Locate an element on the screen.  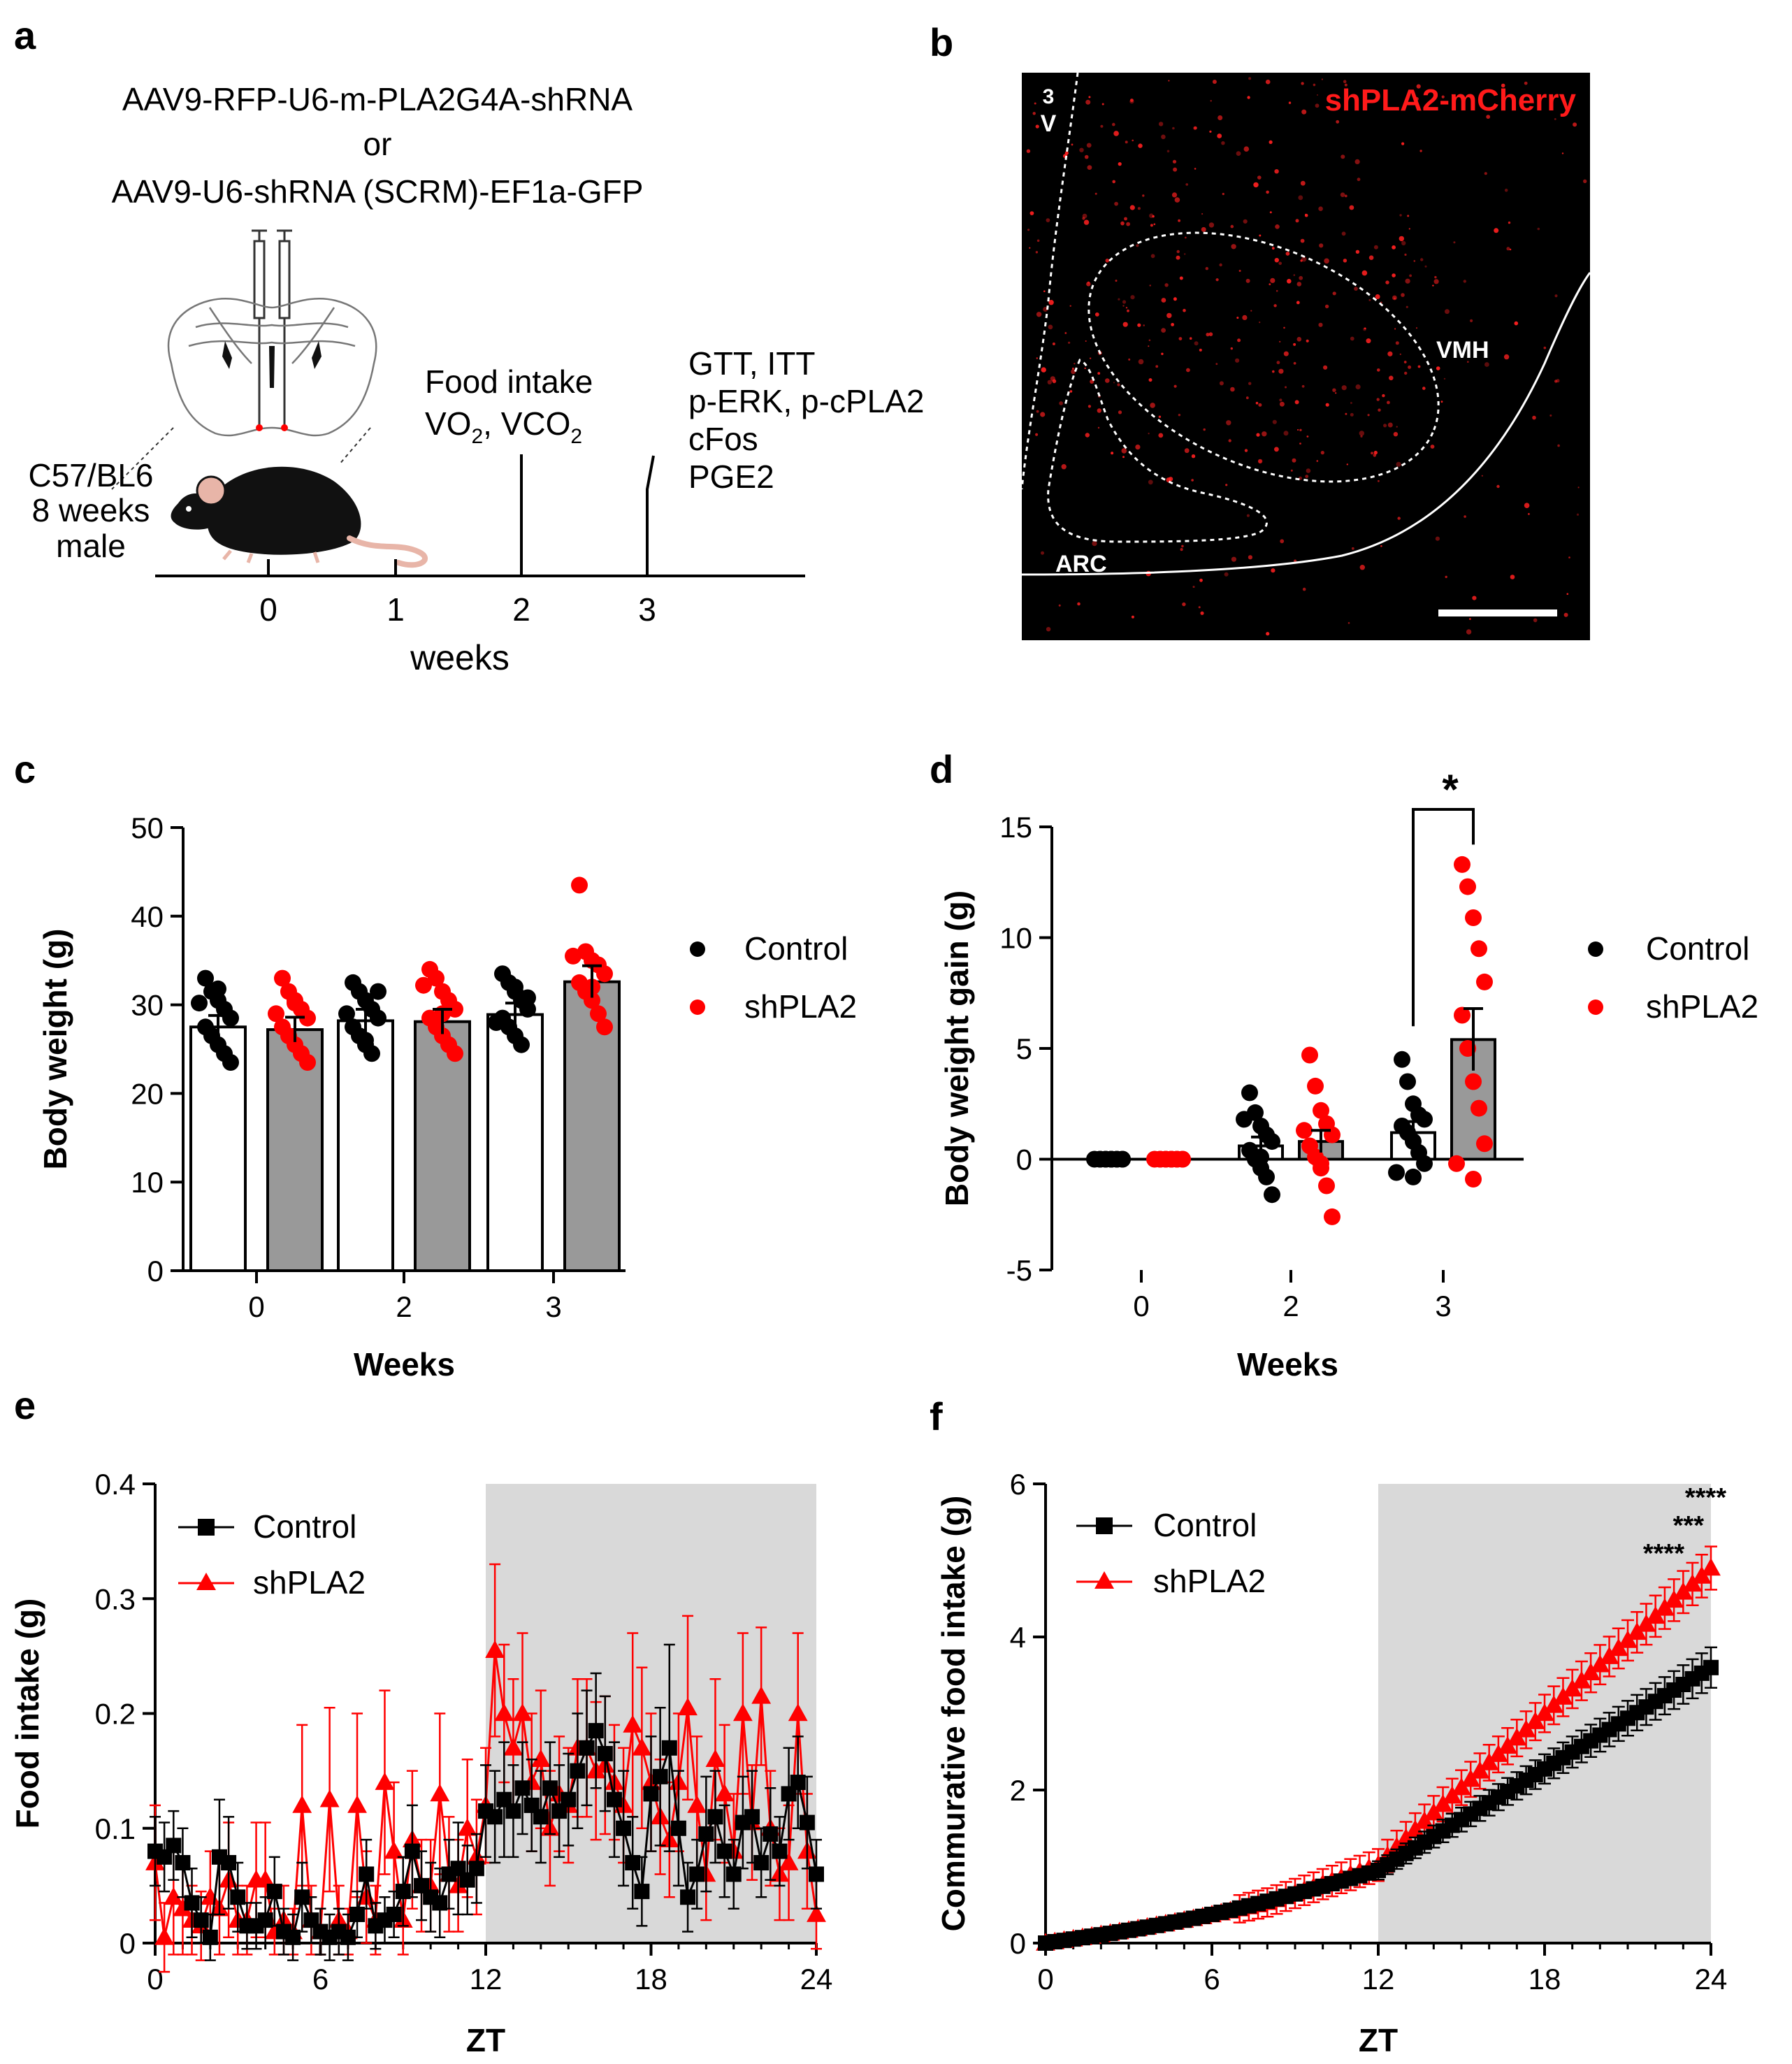
brain-mid-ventricle-icon is located at coordinates (272, 367).